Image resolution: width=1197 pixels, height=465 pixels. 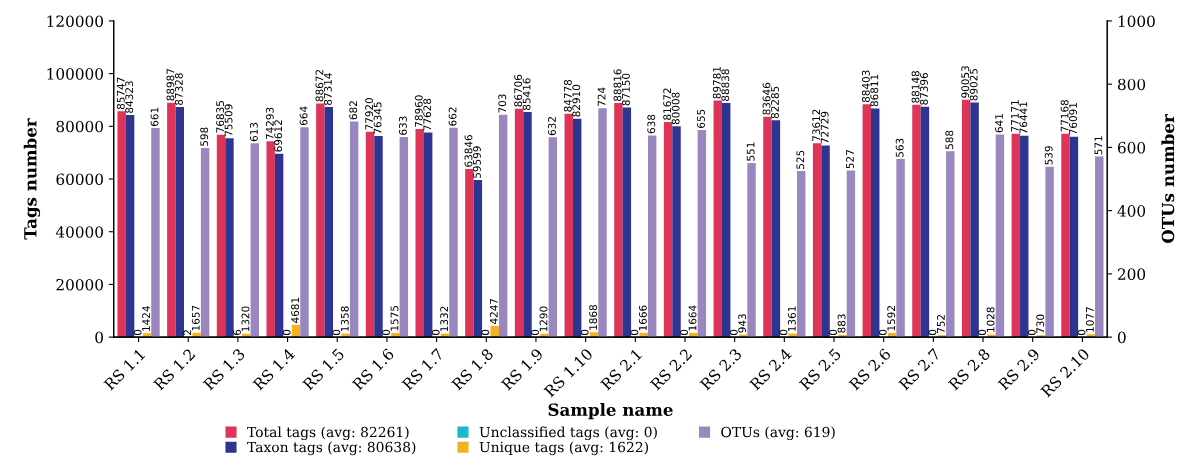 I want to click on y2-tick-label: 600, so click(x=1131, y=147).